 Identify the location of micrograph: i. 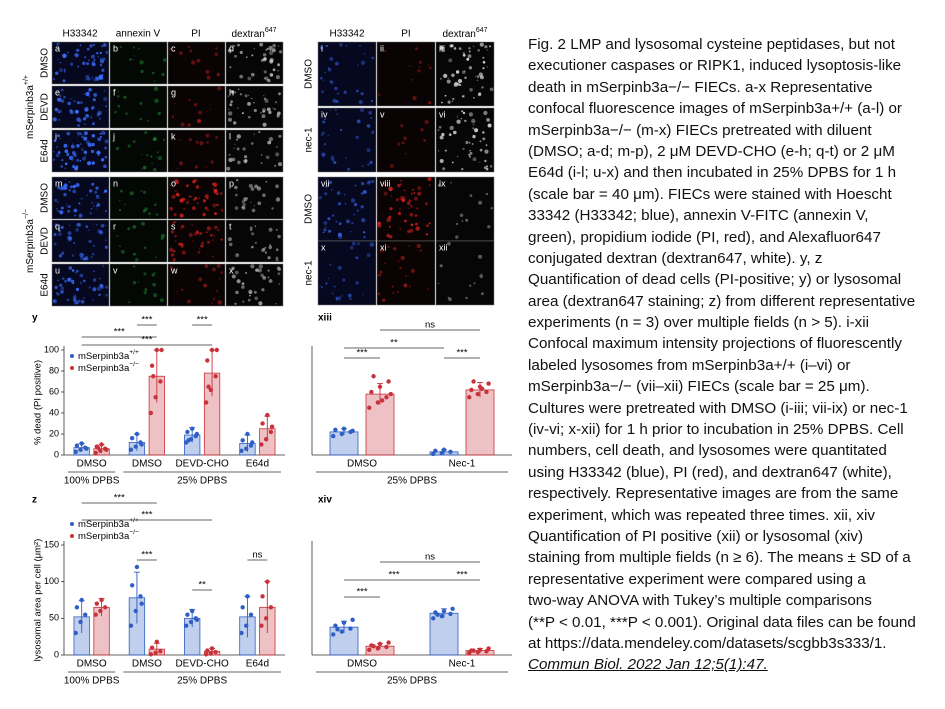
(80, 151).